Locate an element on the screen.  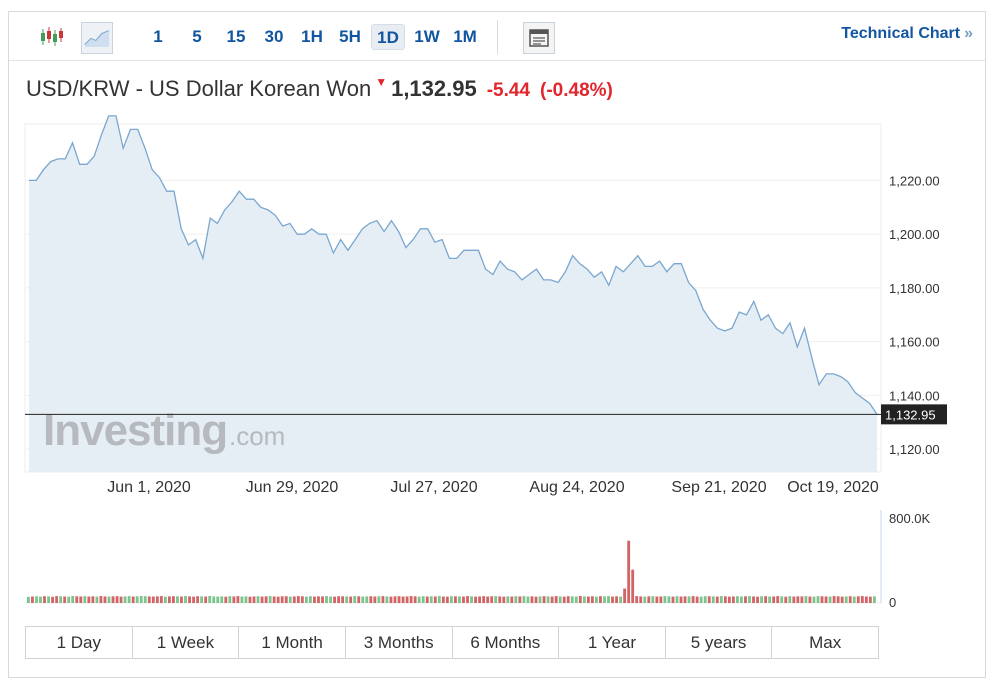
interval-button-30: 30 is located at coordinates (274, 36).